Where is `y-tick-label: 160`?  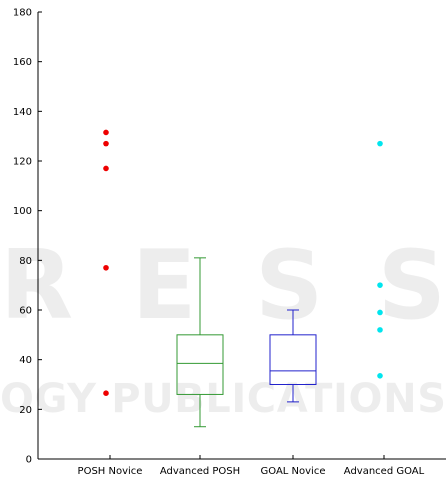 y-tick-label: 160 is located at coordinates (22, 62).